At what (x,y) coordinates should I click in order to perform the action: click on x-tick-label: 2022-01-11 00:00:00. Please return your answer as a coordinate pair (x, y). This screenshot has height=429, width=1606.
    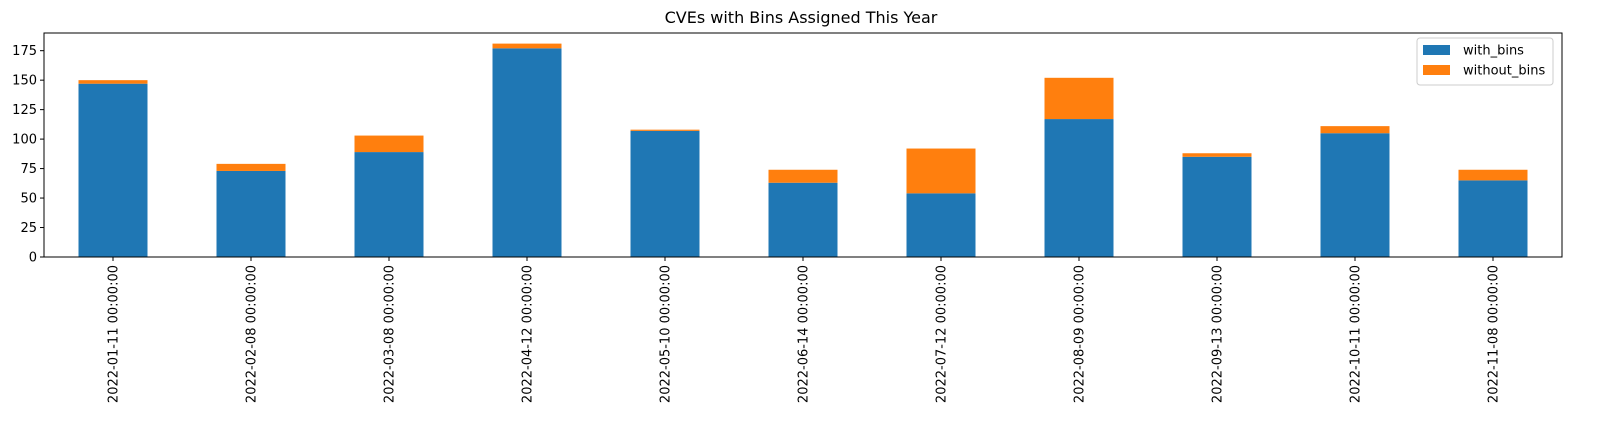
    Looking at the image, I should click on (114, 334).